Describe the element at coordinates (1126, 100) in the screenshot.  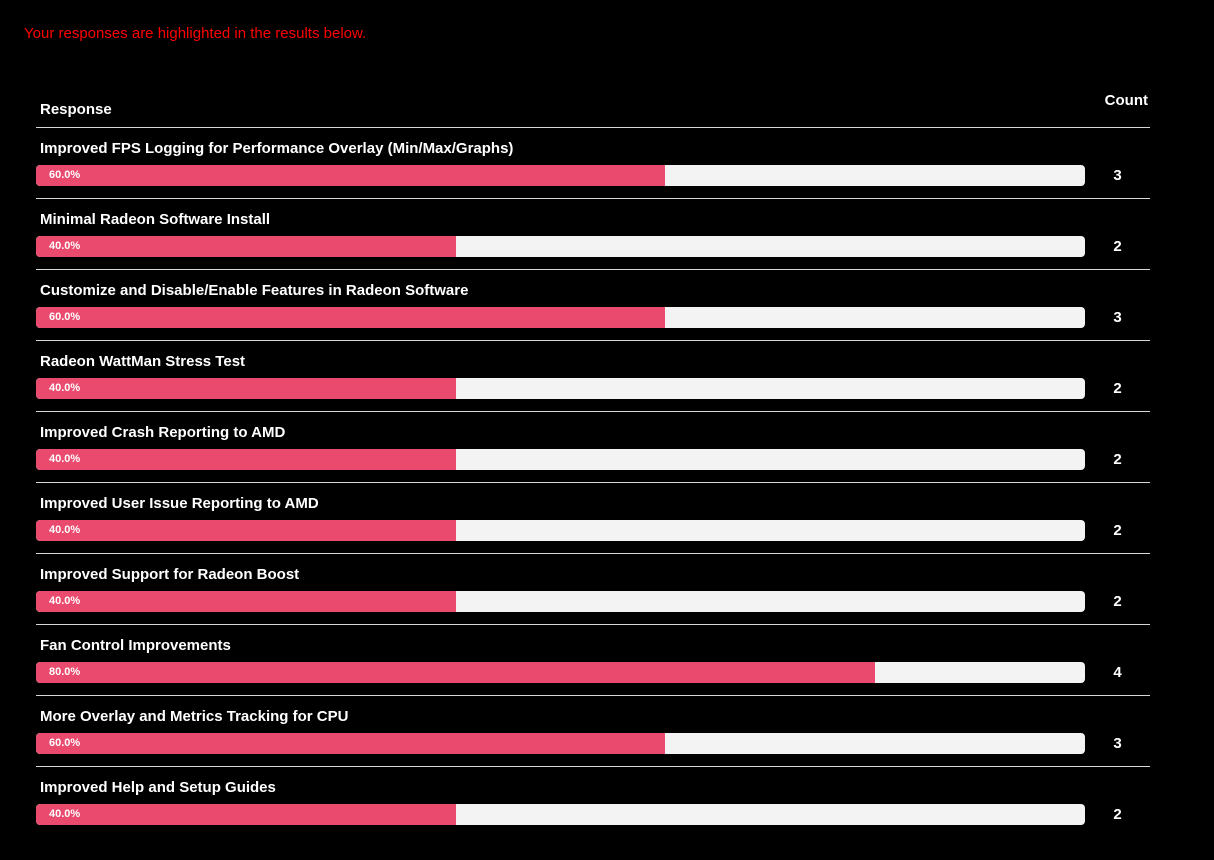
I see `count-column-header: Count` at that location.